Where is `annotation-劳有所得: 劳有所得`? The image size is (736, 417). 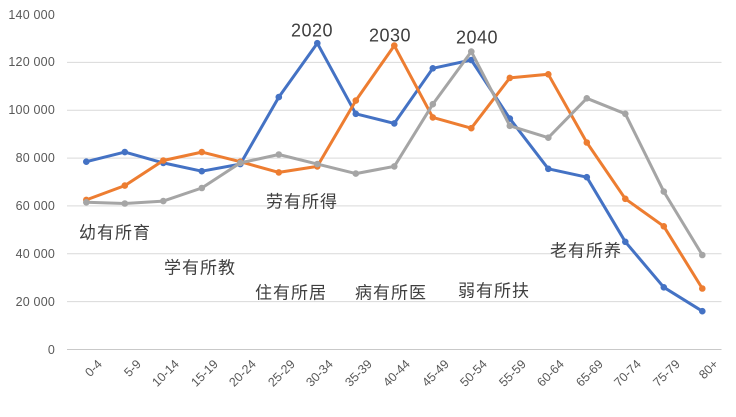
annotation-劳有所得: 劳有所得 is located at coordinates (302, 202).